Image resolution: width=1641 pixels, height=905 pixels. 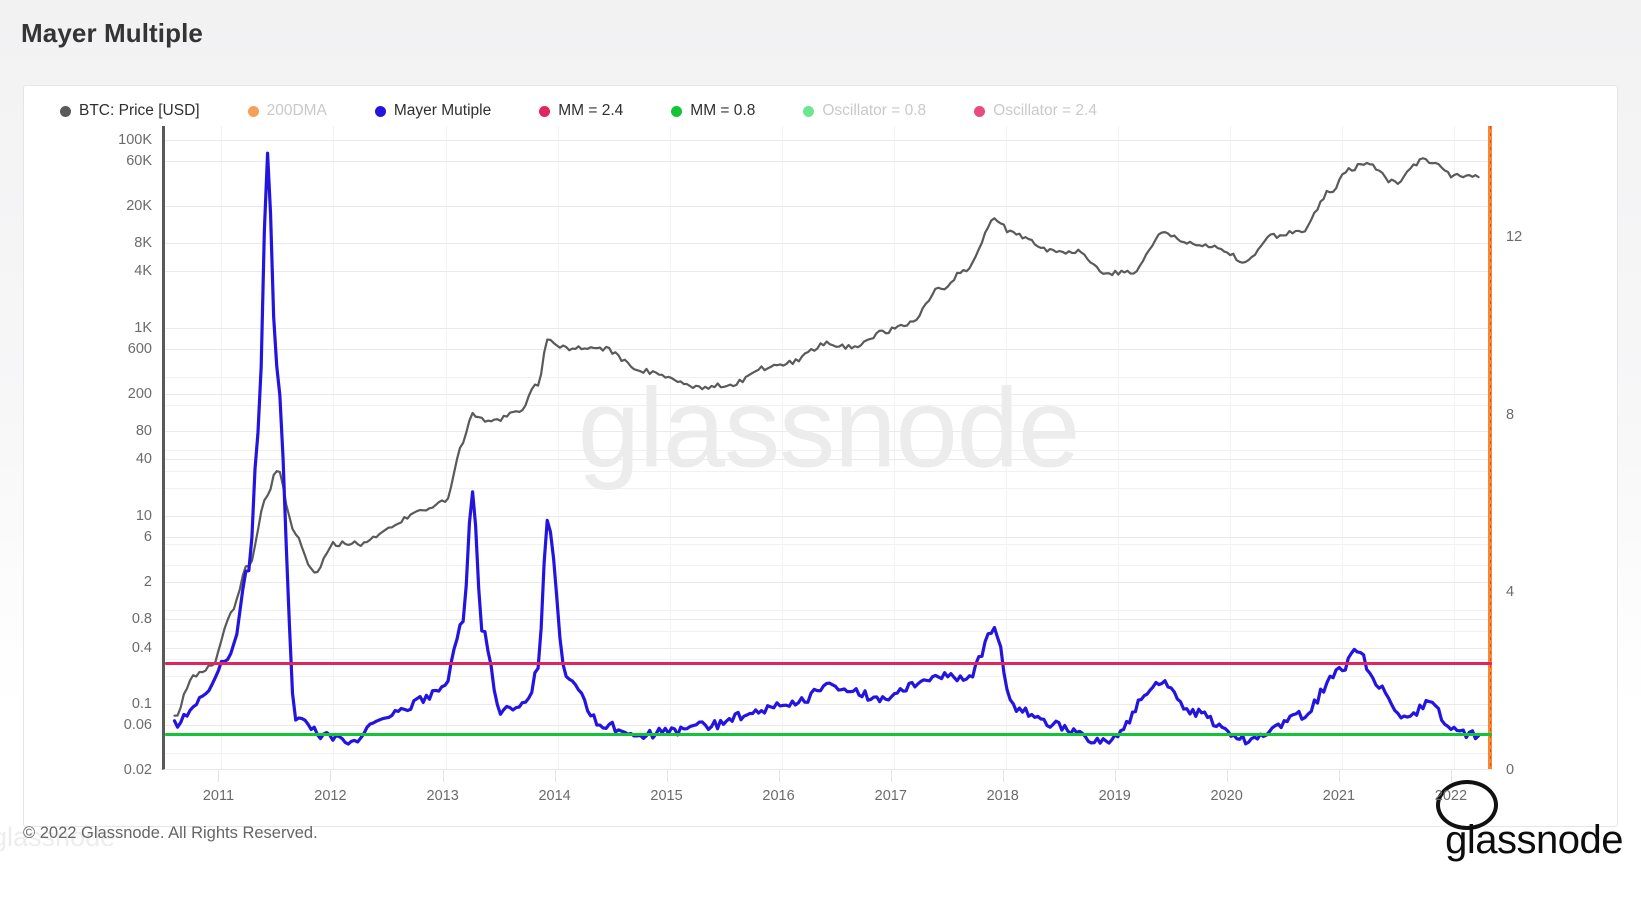 What do you see at coordinates (143, 516) in the screenshot?
I see `y-tick-left: 10` at bounding box center [143, 516].